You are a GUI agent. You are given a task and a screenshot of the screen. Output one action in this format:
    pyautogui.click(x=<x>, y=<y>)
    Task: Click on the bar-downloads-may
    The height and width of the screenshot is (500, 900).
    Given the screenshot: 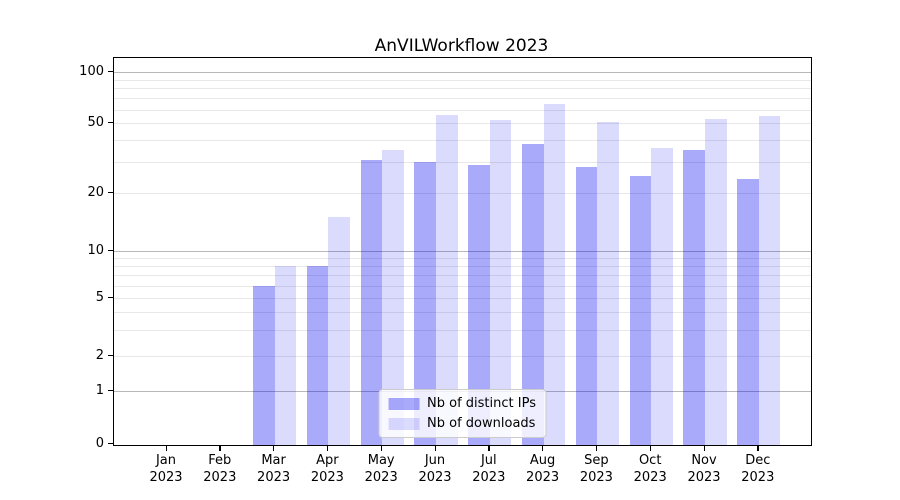 What is the action you would take?
    pyautogui.click(x=393, y=297)
    